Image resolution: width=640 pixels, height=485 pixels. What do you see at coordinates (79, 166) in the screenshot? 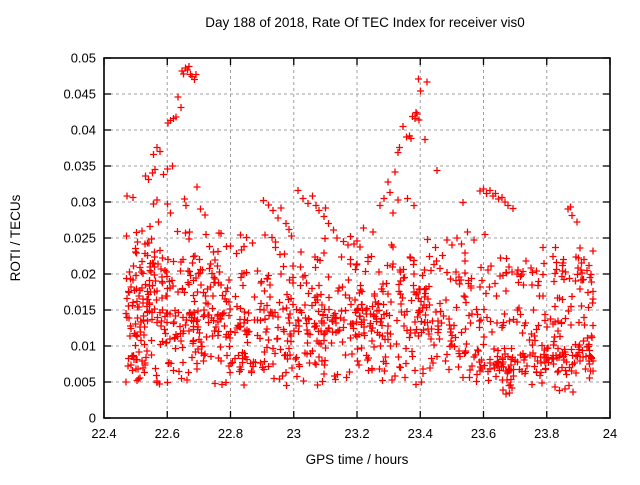
I see `y-tick-label: 0.035` at bounding box center [79, 166].